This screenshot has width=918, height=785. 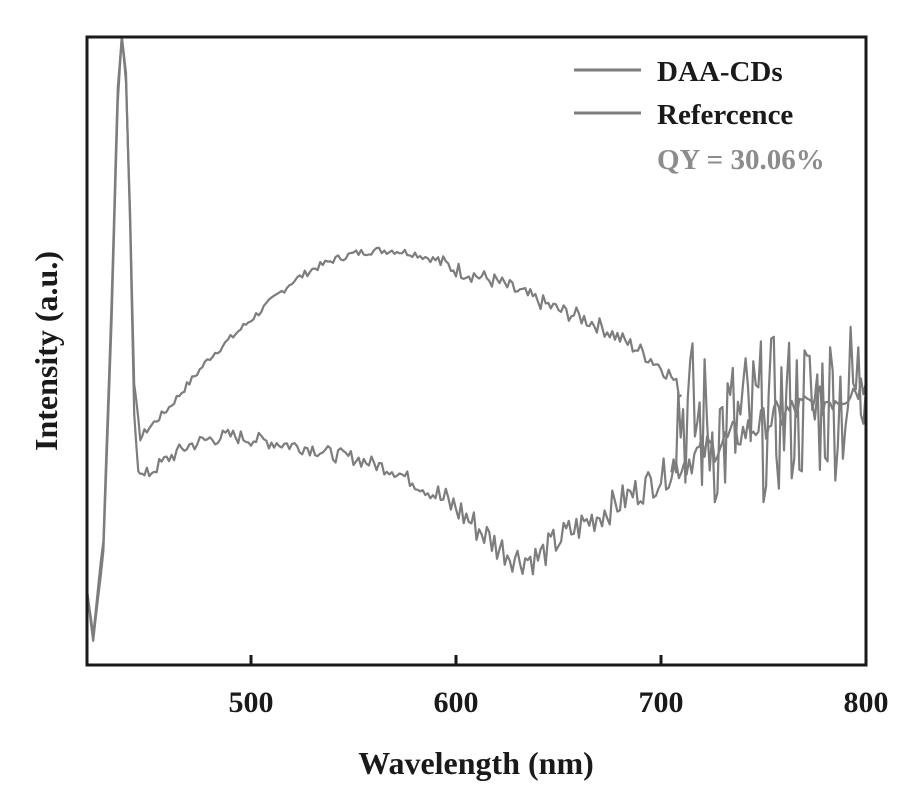 What do you see at coordinates (476, 763) in the screenshot?
I see `x-axis-title: Wavelength (nm)` at bounding box center [476, 763].